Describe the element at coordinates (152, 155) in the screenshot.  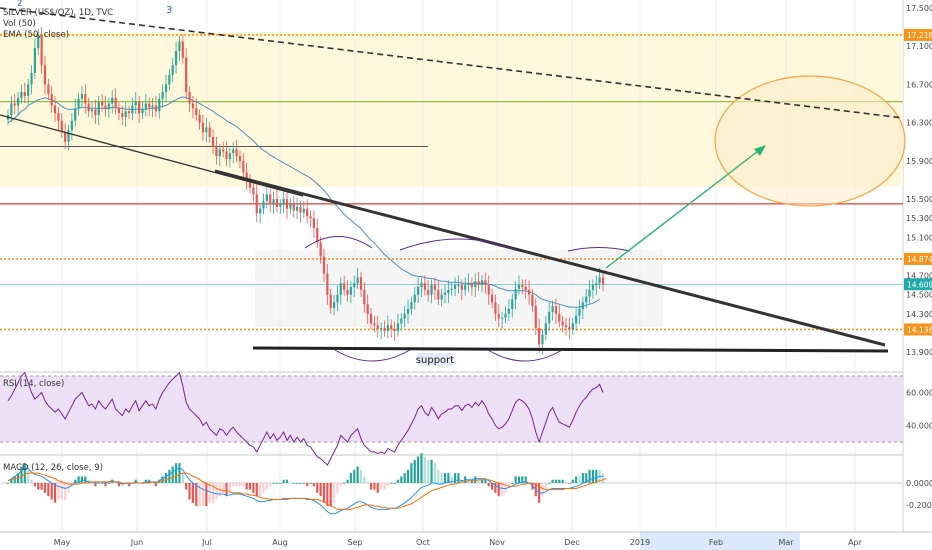
I see `lower-trendline-thin` at that location.